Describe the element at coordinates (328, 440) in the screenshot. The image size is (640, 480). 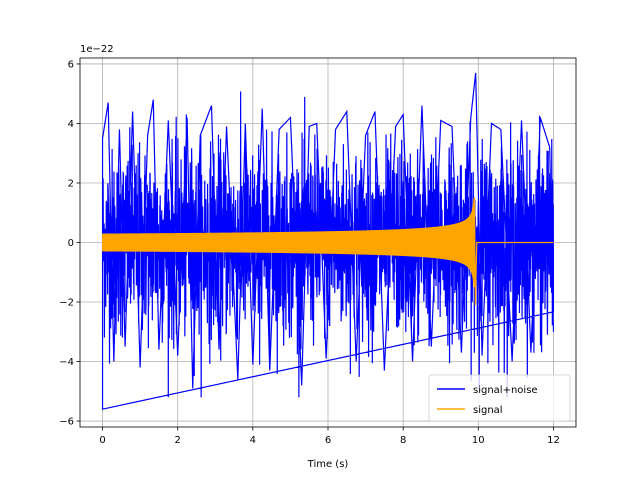
I see `x-tick-label: 6` at that location.